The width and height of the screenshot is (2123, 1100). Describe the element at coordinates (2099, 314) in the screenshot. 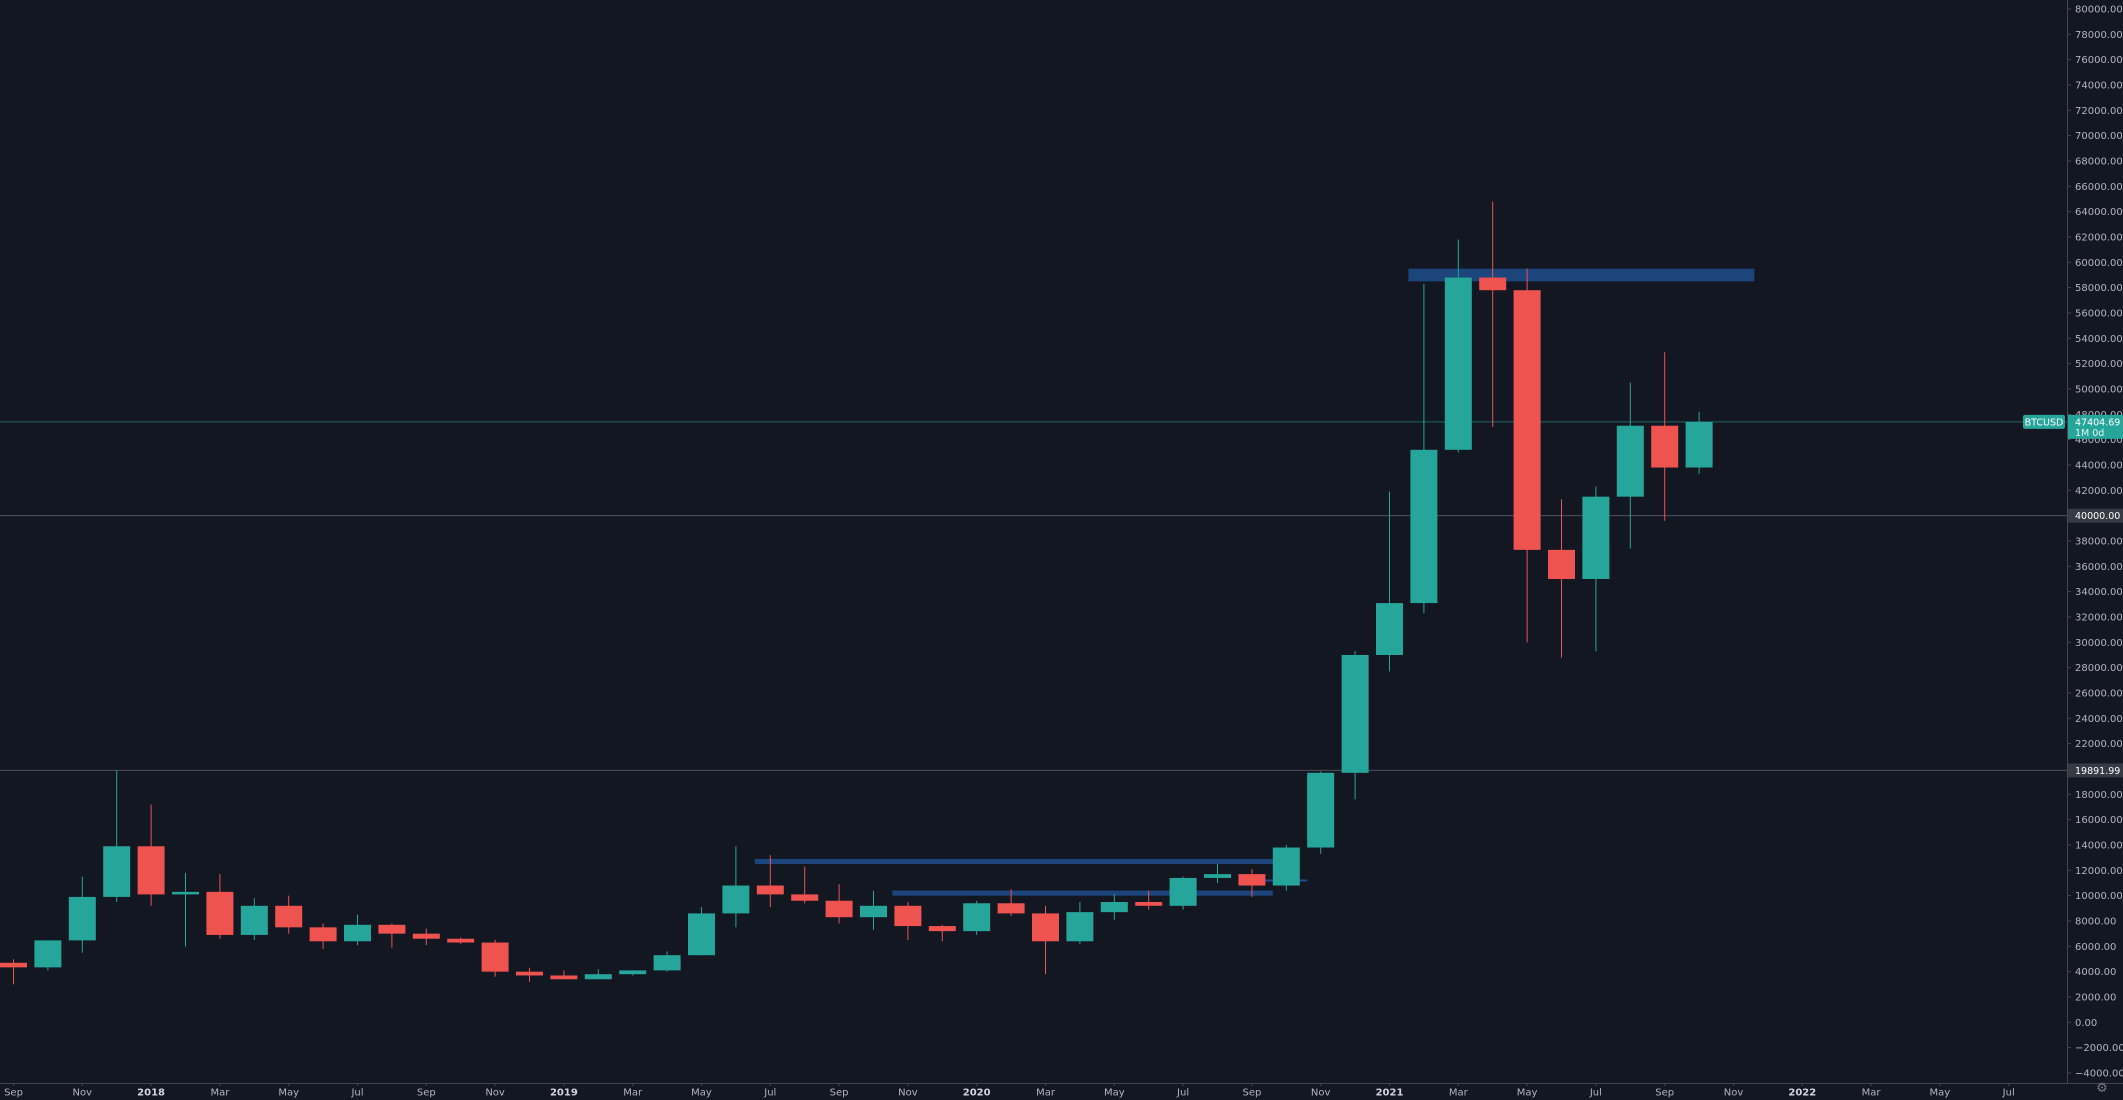

I see `price-tick-label: 56000.00` at that location.